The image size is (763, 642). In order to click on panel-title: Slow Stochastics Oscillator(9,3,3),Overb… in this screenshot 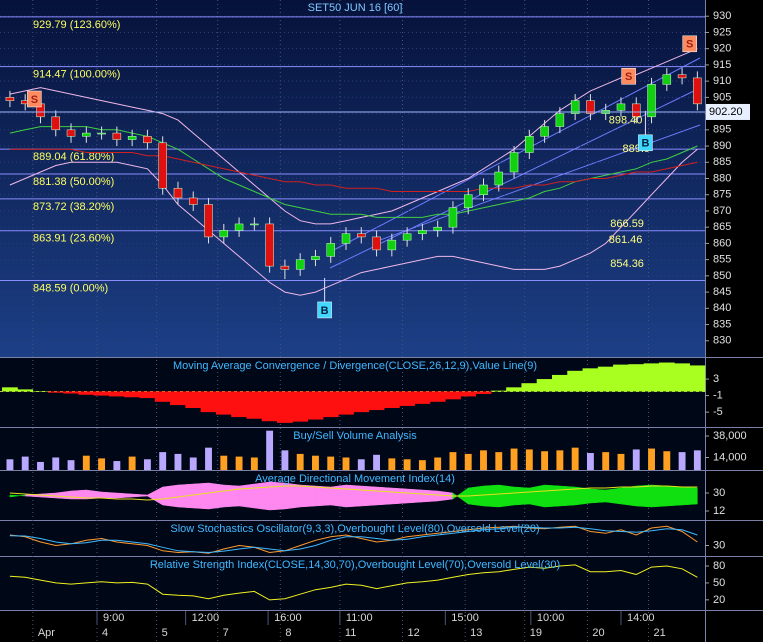, I will do `click(354, 529)`.